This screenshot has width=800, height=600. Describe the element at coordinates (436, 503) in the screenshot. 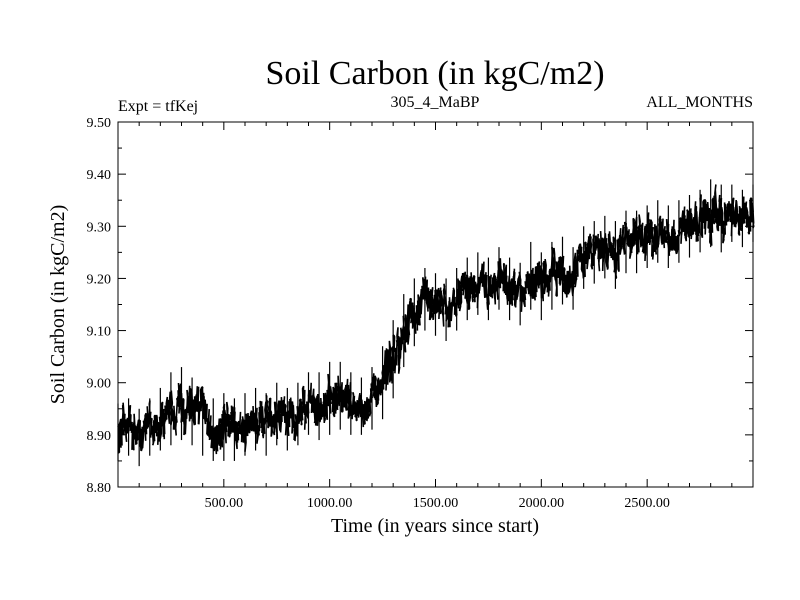

I see `x-tick-label: 1500.00` at that location.